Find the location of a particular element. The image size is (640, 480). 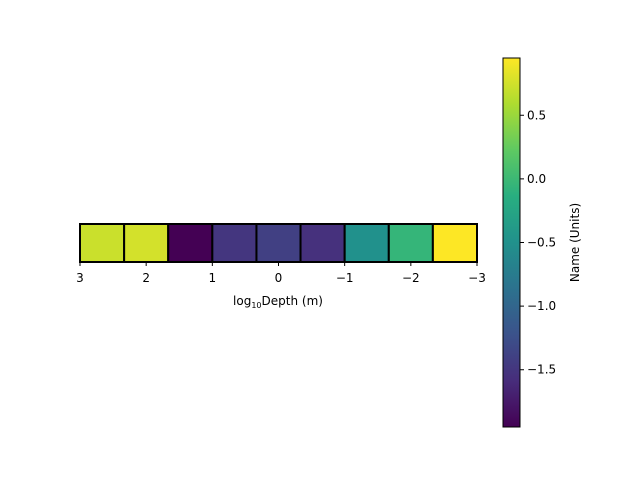

x-tick-label: −2 is located at coordinates (411, 278).